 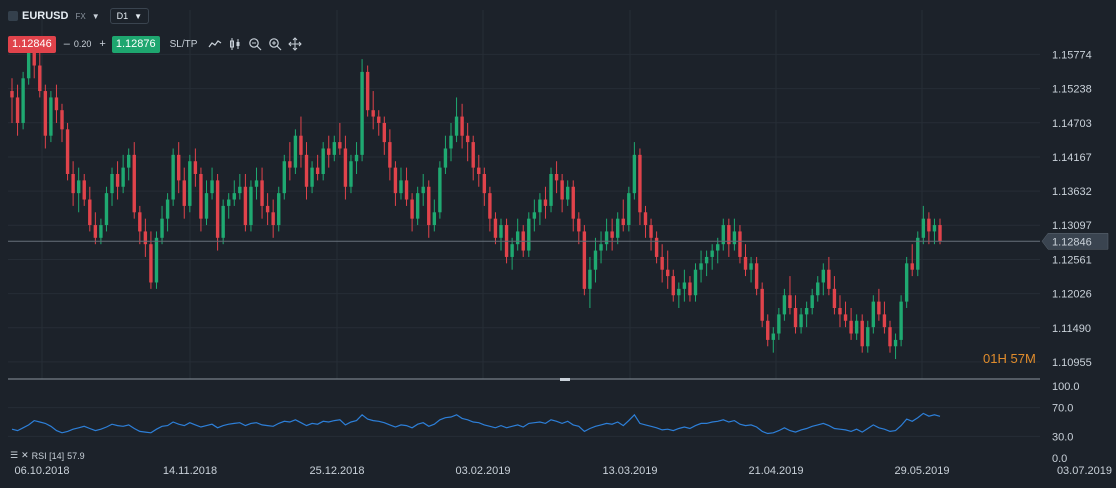 I want to click on symbol-label: EURUSD, so click(x=45, y=16).